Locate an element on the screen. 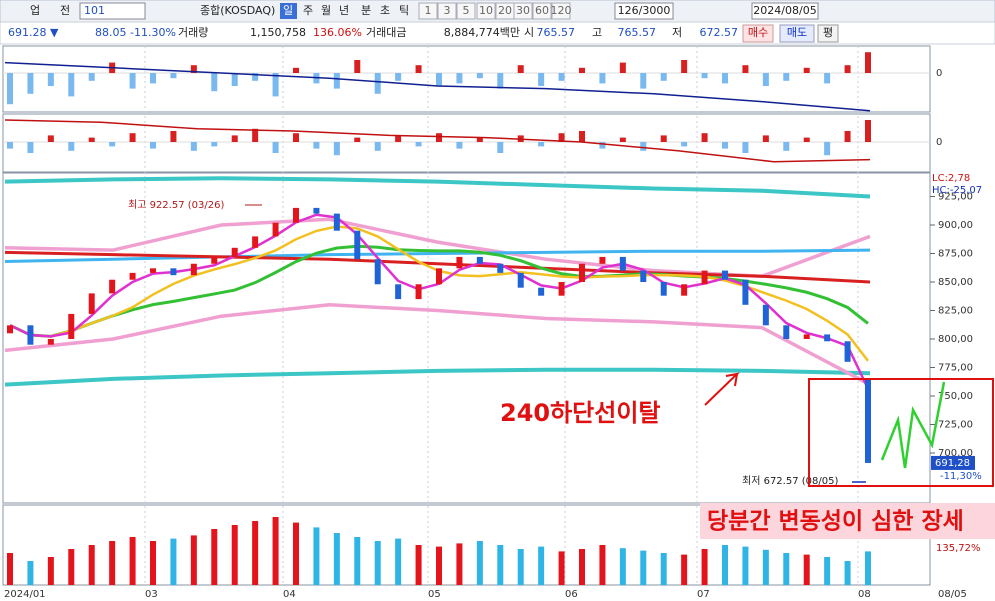 This screenshot has height=601, width=995. sell: 매도 is located at coordinates (797, 32).